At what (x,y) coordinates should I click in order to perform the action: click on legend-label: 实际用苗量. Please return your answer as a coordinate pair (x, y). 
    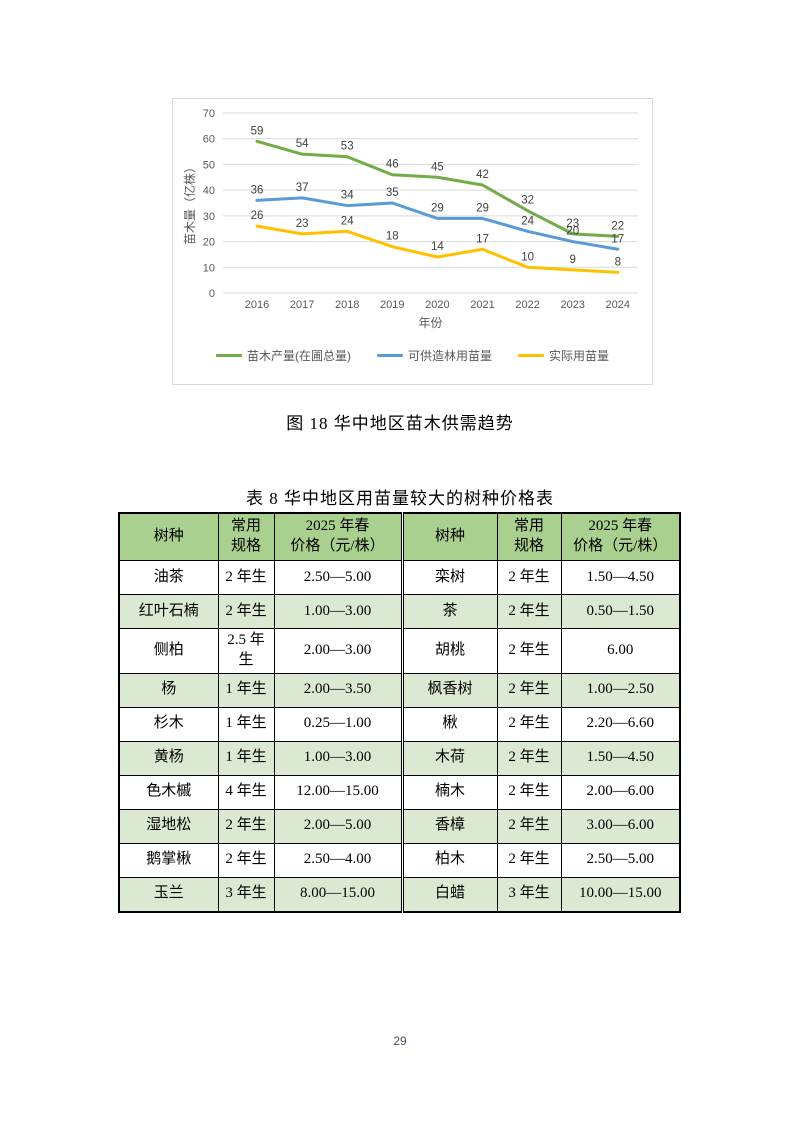
    Looking at the image, I should click on (579, 356).